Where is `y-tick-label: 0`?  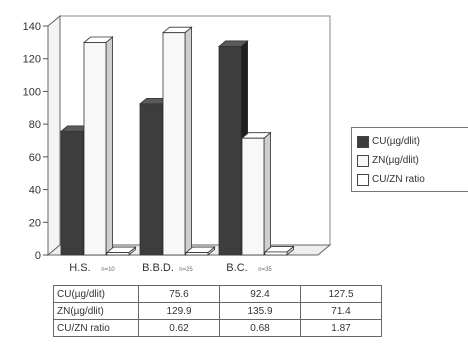 y-tick-label: 0 is located at coordinates (38, 256).